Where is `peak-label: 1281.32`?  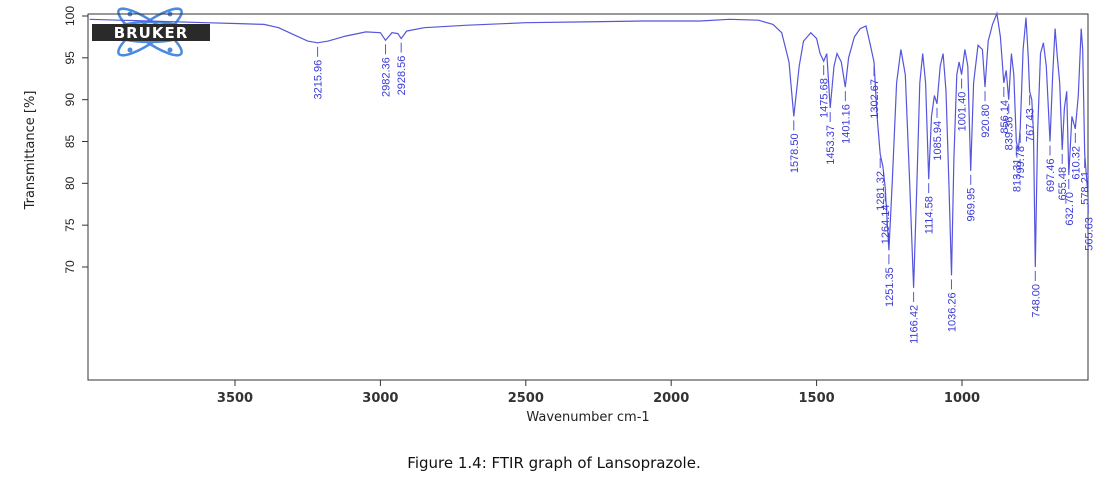 peak-label: 1281.32 is located at coordinates (881, 191).